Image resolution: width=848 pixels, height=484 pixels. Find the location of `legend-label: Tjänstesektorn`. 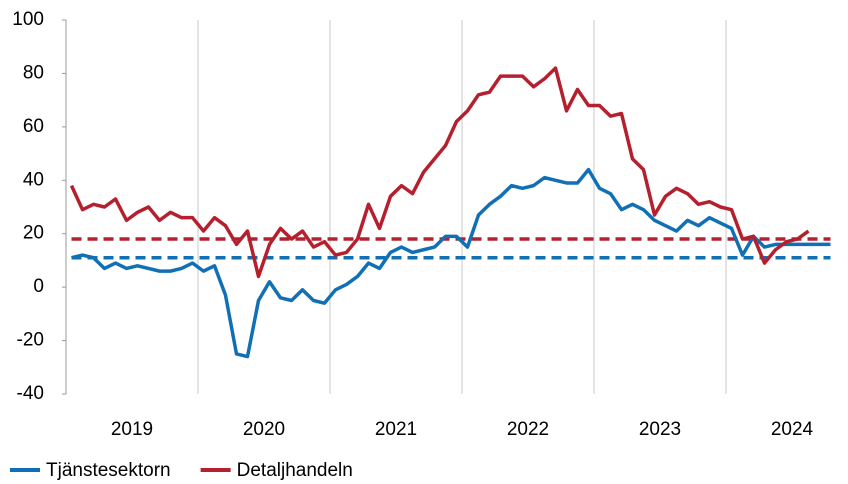

legend-label: Tjänstesektorn is located at coordinates (108, 470).